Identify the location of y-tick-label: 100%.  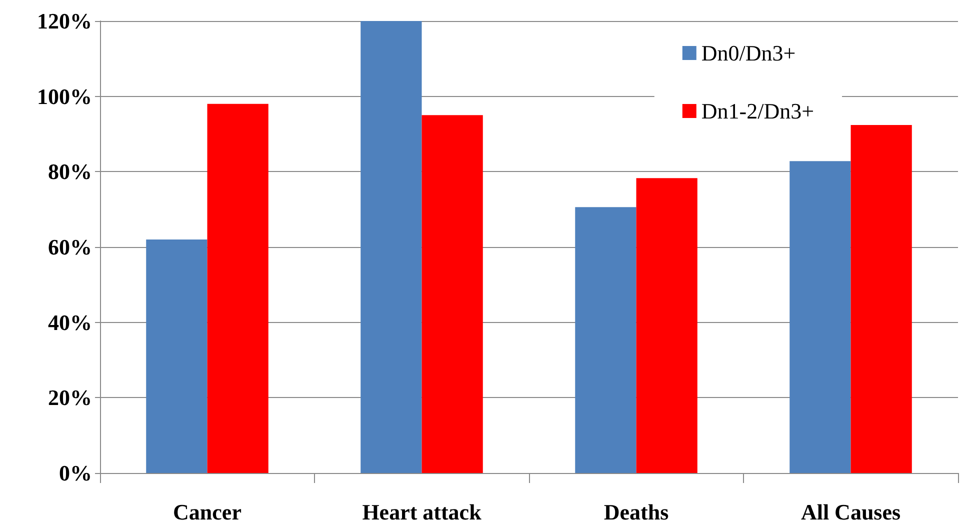
(64, 96).